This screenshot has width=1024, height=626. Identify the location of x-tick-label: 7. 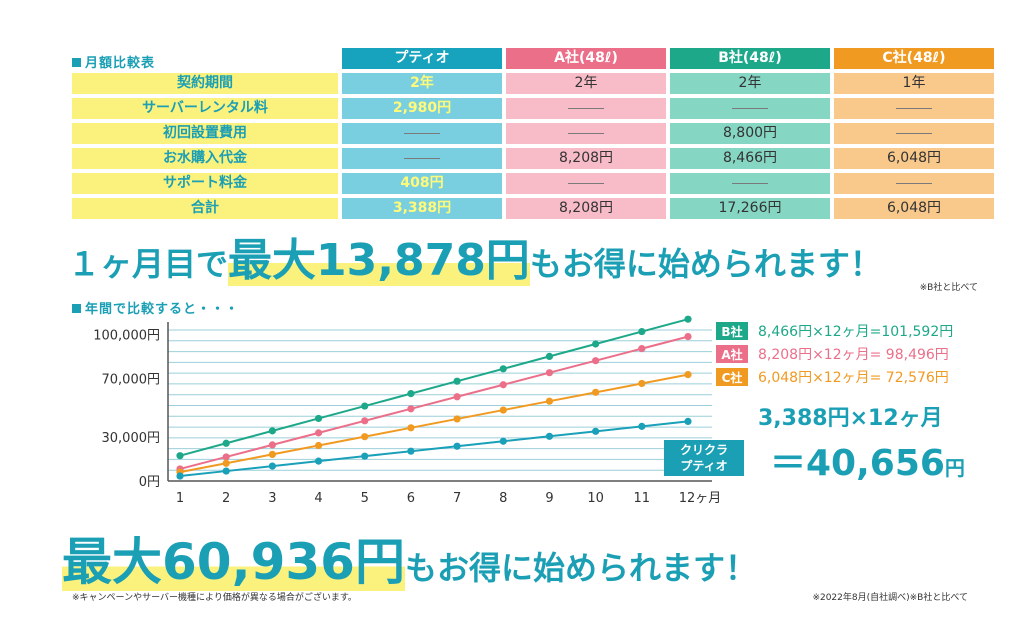
(457, 498).